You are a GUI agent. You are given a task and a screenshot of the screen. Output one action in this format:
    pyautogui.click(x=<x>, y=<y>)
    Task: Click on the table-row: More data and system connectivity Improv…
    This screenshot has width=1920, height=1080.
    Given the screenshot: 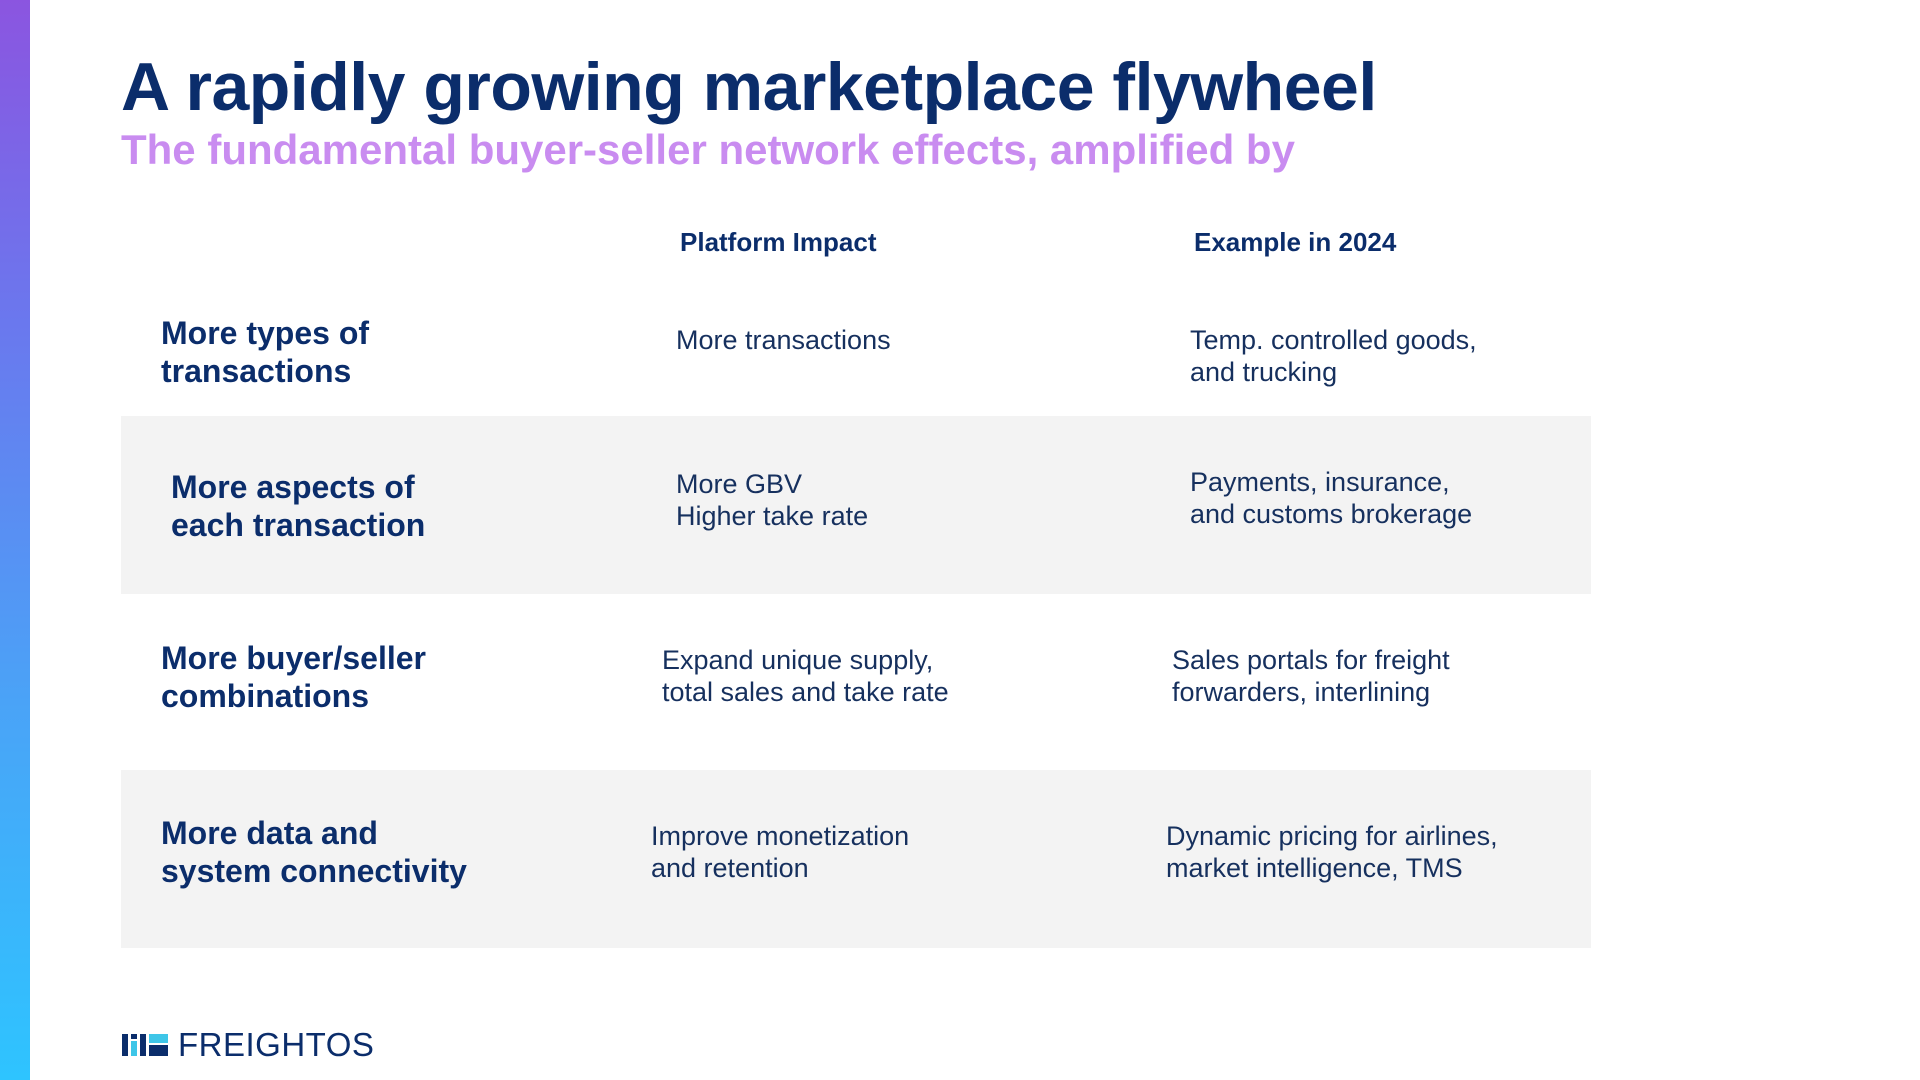 What is the action you would take?
    pyautogui.click(x=856, y=859)
    